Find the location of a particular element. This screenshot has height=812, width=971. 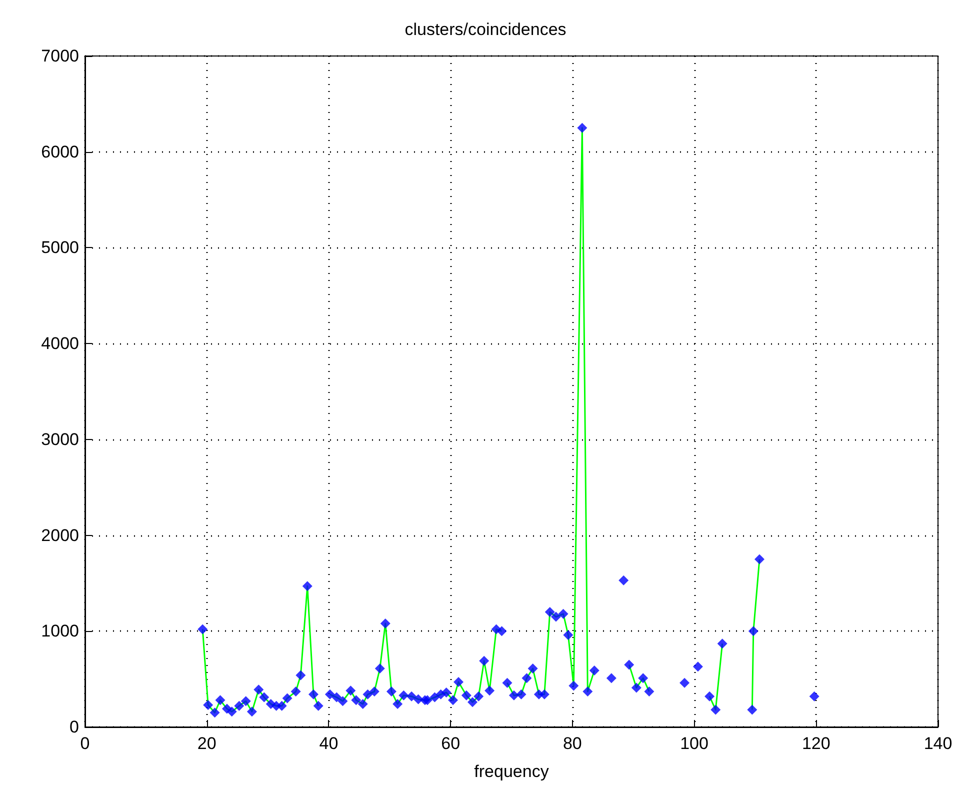

y-tick-label: 2000 is located at coordinates (60, 535).